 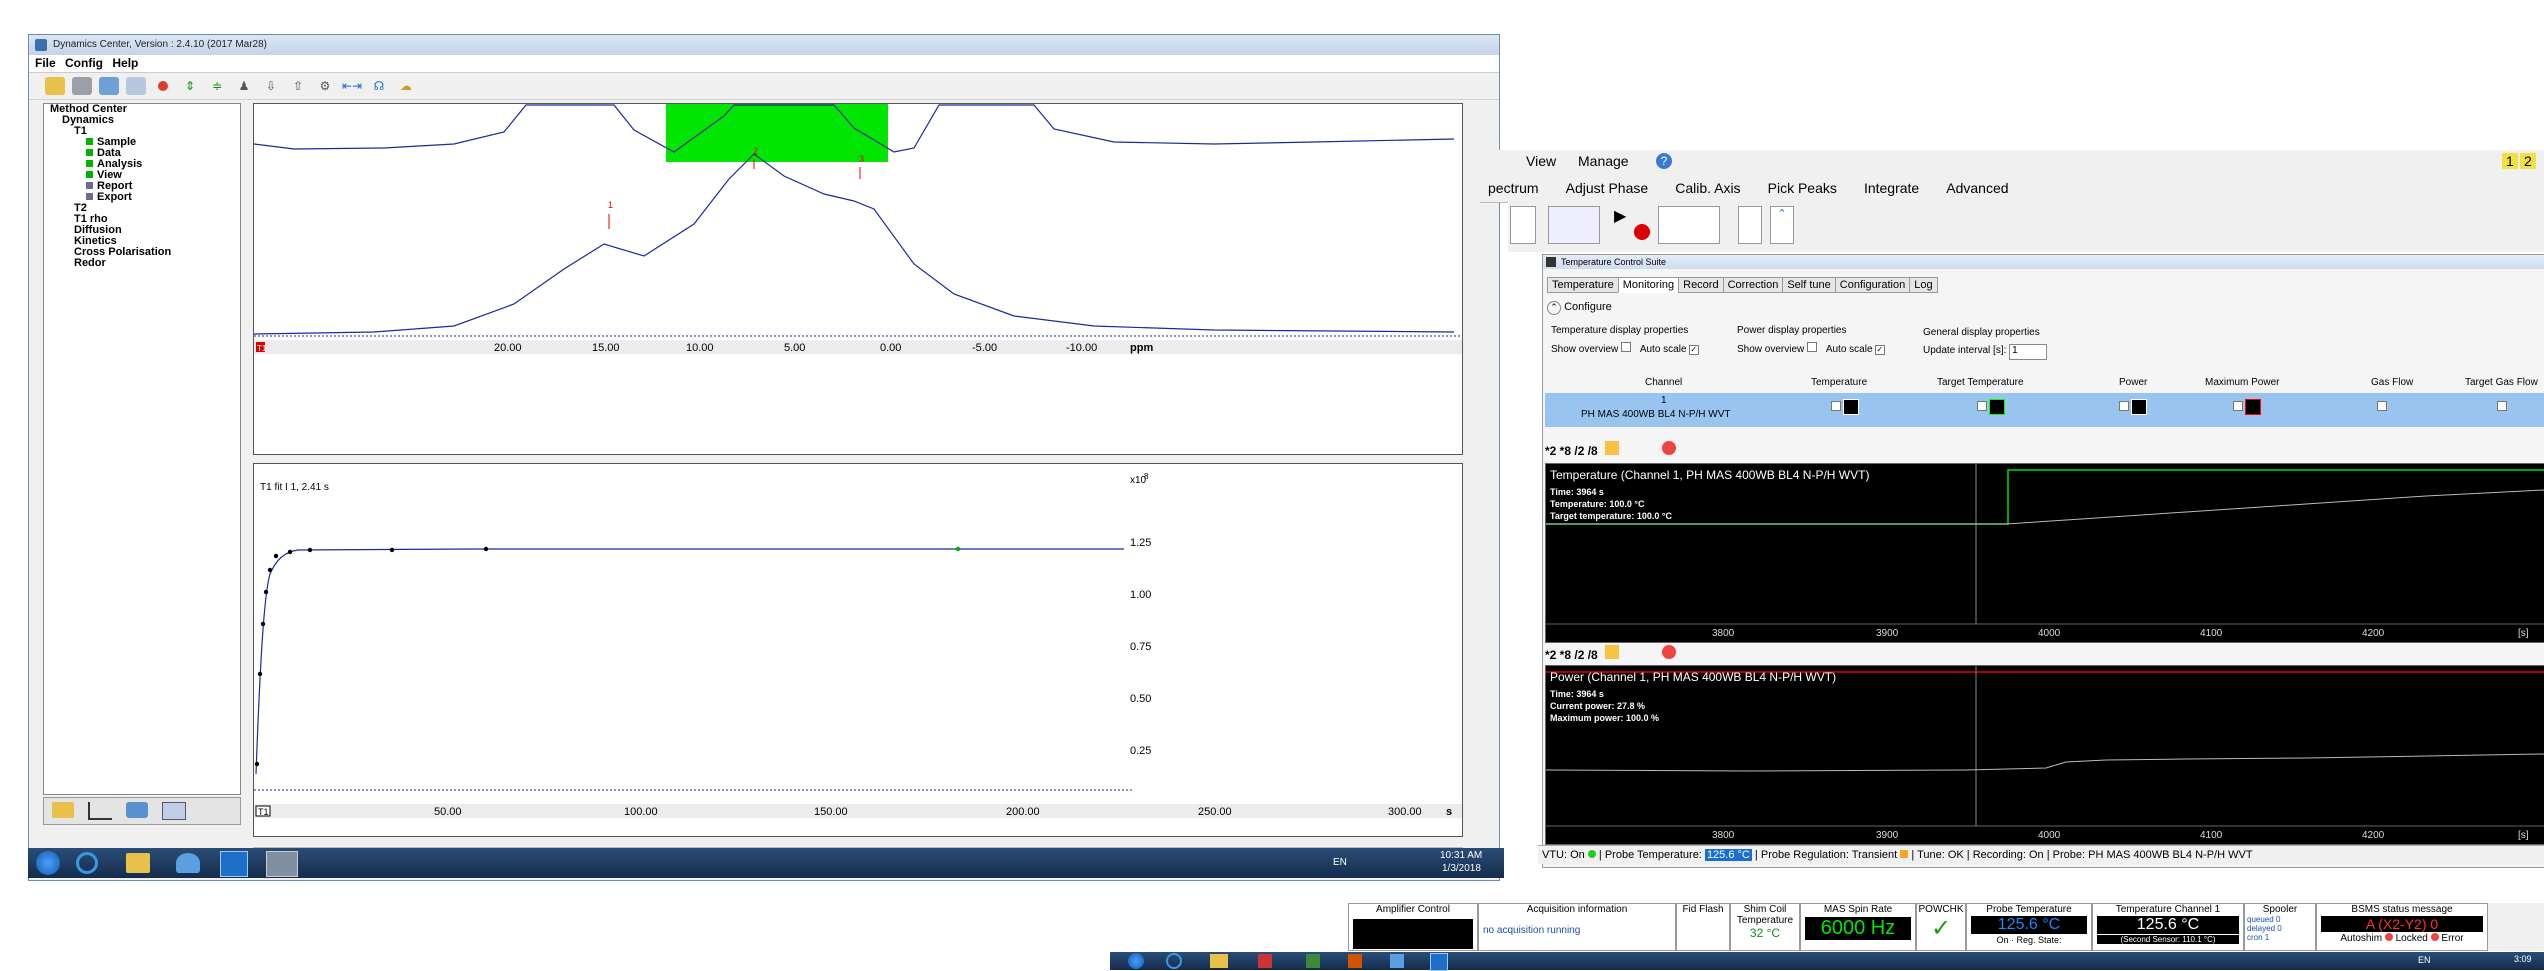 What do you see at coordinates (1579, 308) in the screenshot?
I see `configure-section: ⌃ Configure` at bounding box center [1579, 308].